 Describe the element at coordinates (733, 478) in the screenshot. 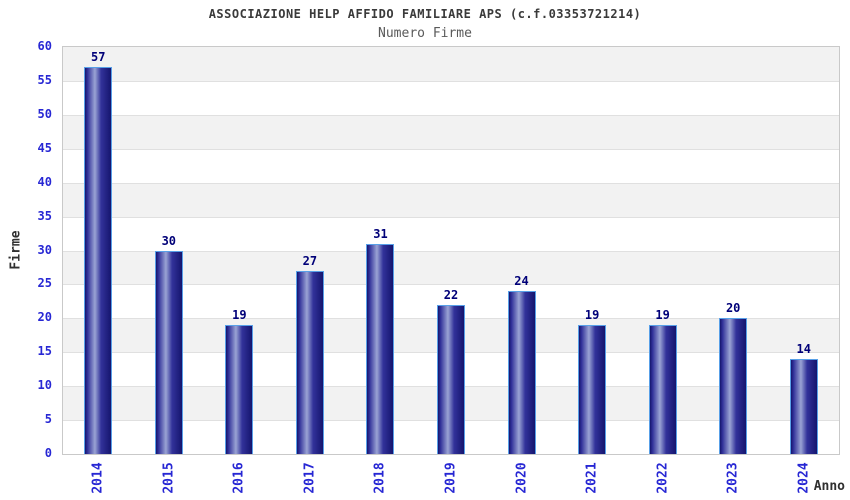

I see `x-tick-label: 2023` at that location.